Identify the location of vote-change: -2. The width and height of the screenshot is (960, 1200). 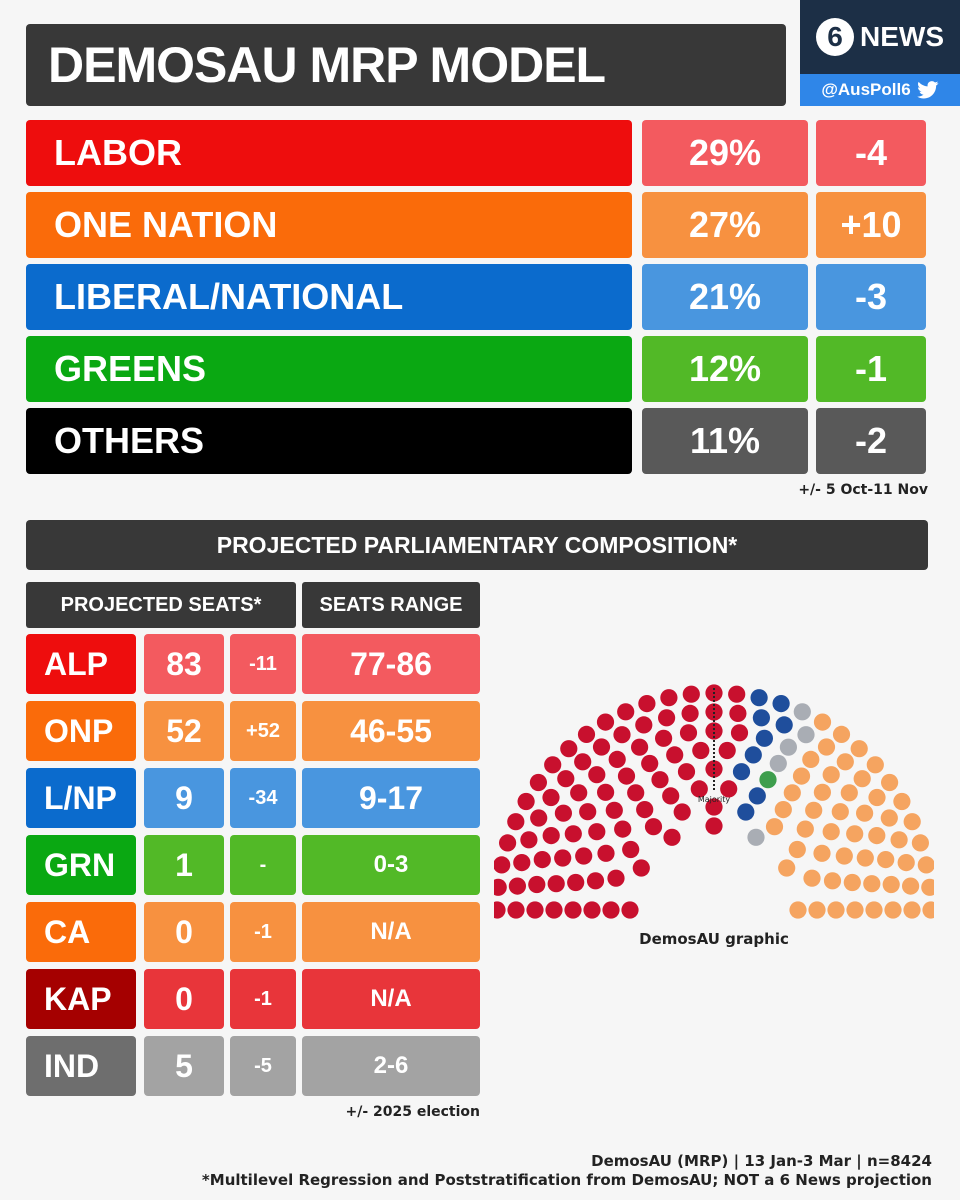
(871, 441).